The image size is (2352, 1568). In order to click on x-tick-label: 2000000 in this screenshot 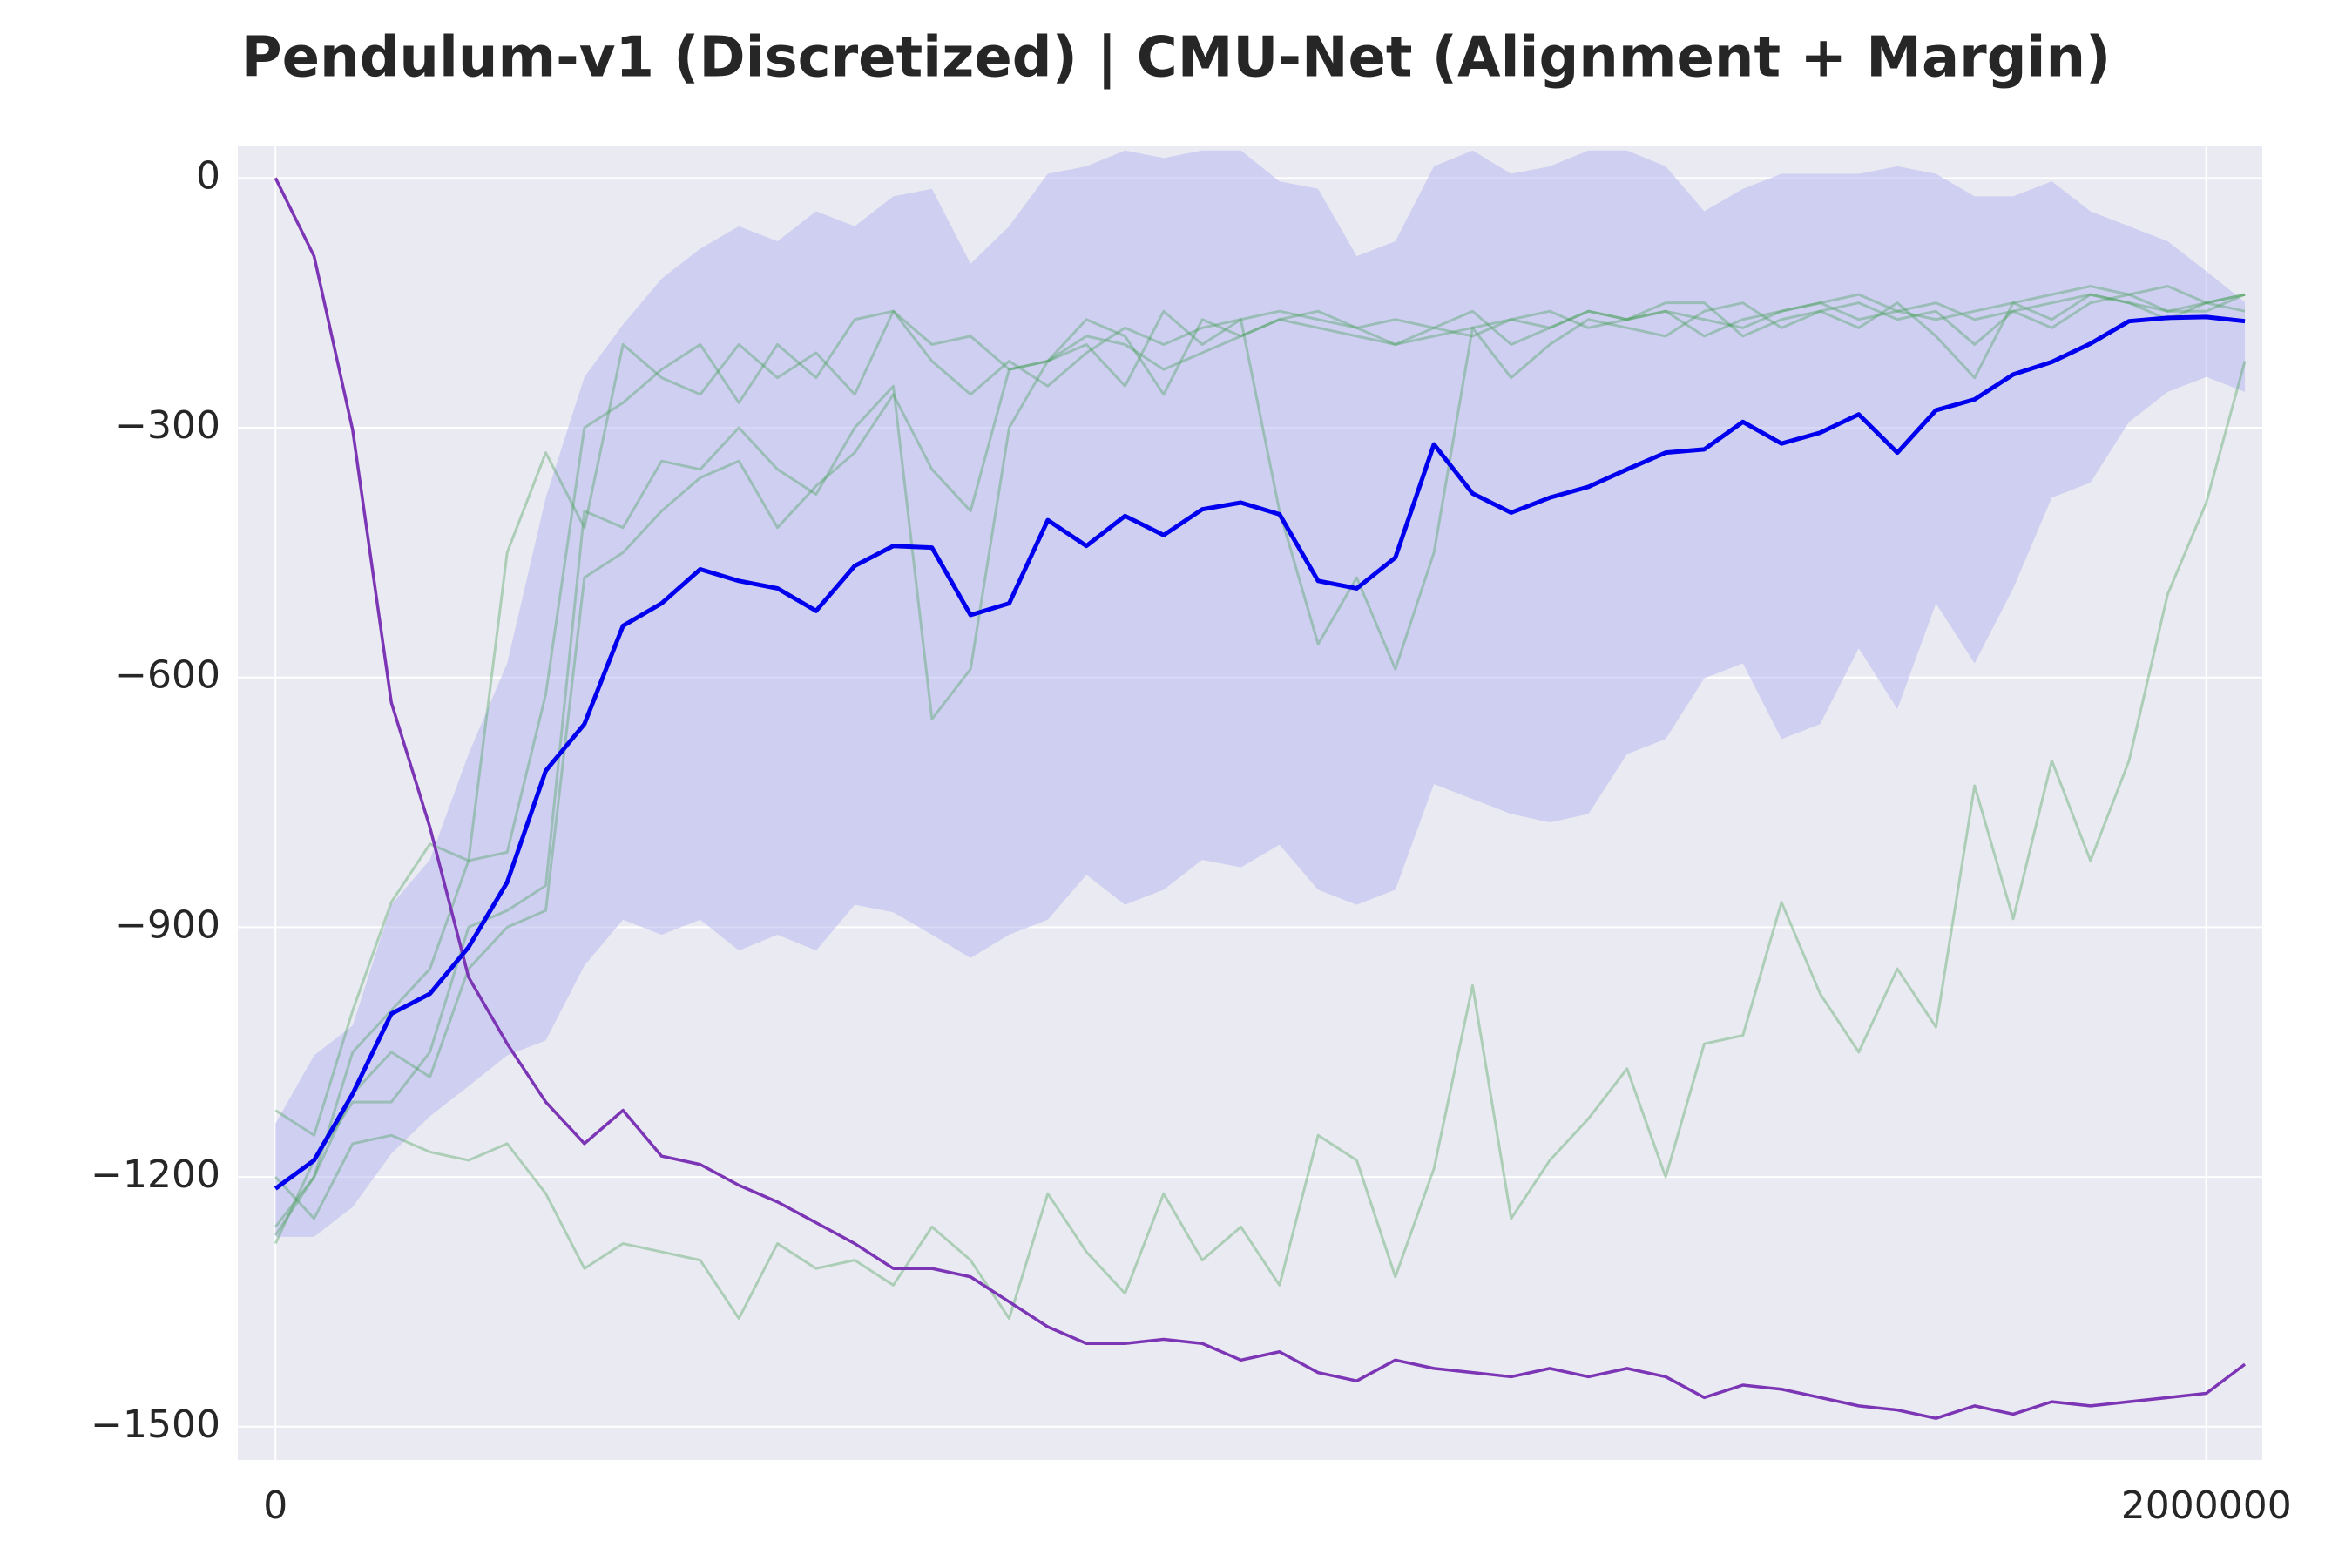, I will do `click(2206, 1506)`.